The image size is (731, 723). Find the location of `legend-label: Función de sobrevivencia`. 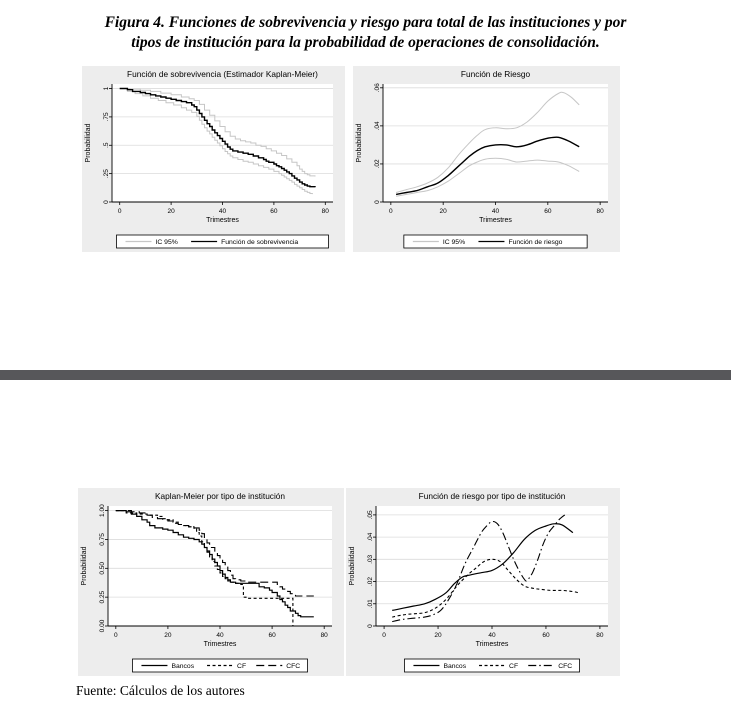

legend-label: Función de sobrevivencia is located at coordinates (259, 242).